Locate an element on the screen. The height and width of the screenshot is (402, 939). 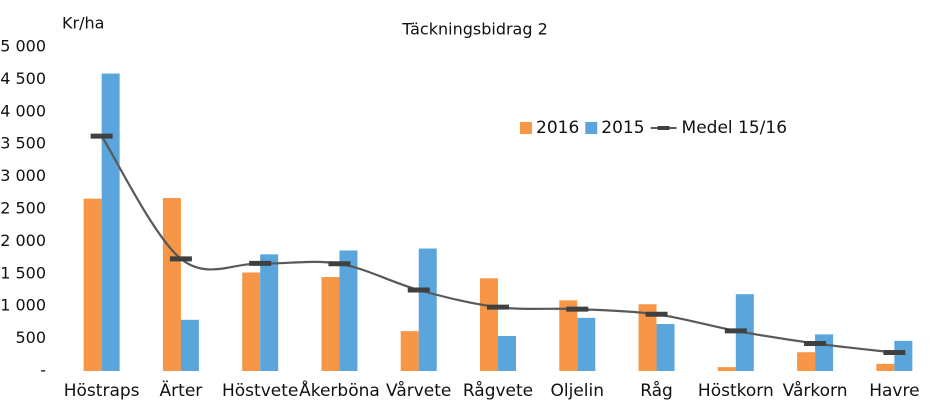
x-tick-label: Höstraps is located at coordinates (102, 391).